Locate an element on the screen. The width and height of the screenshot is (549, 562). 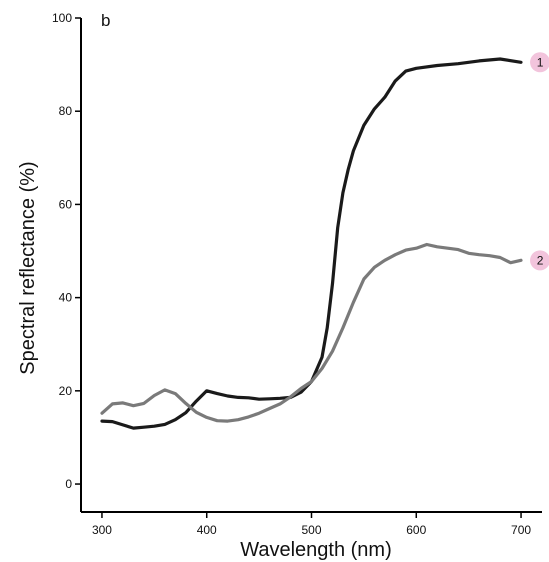
x-tick-label: 500 is located at coordinates (311, 530).